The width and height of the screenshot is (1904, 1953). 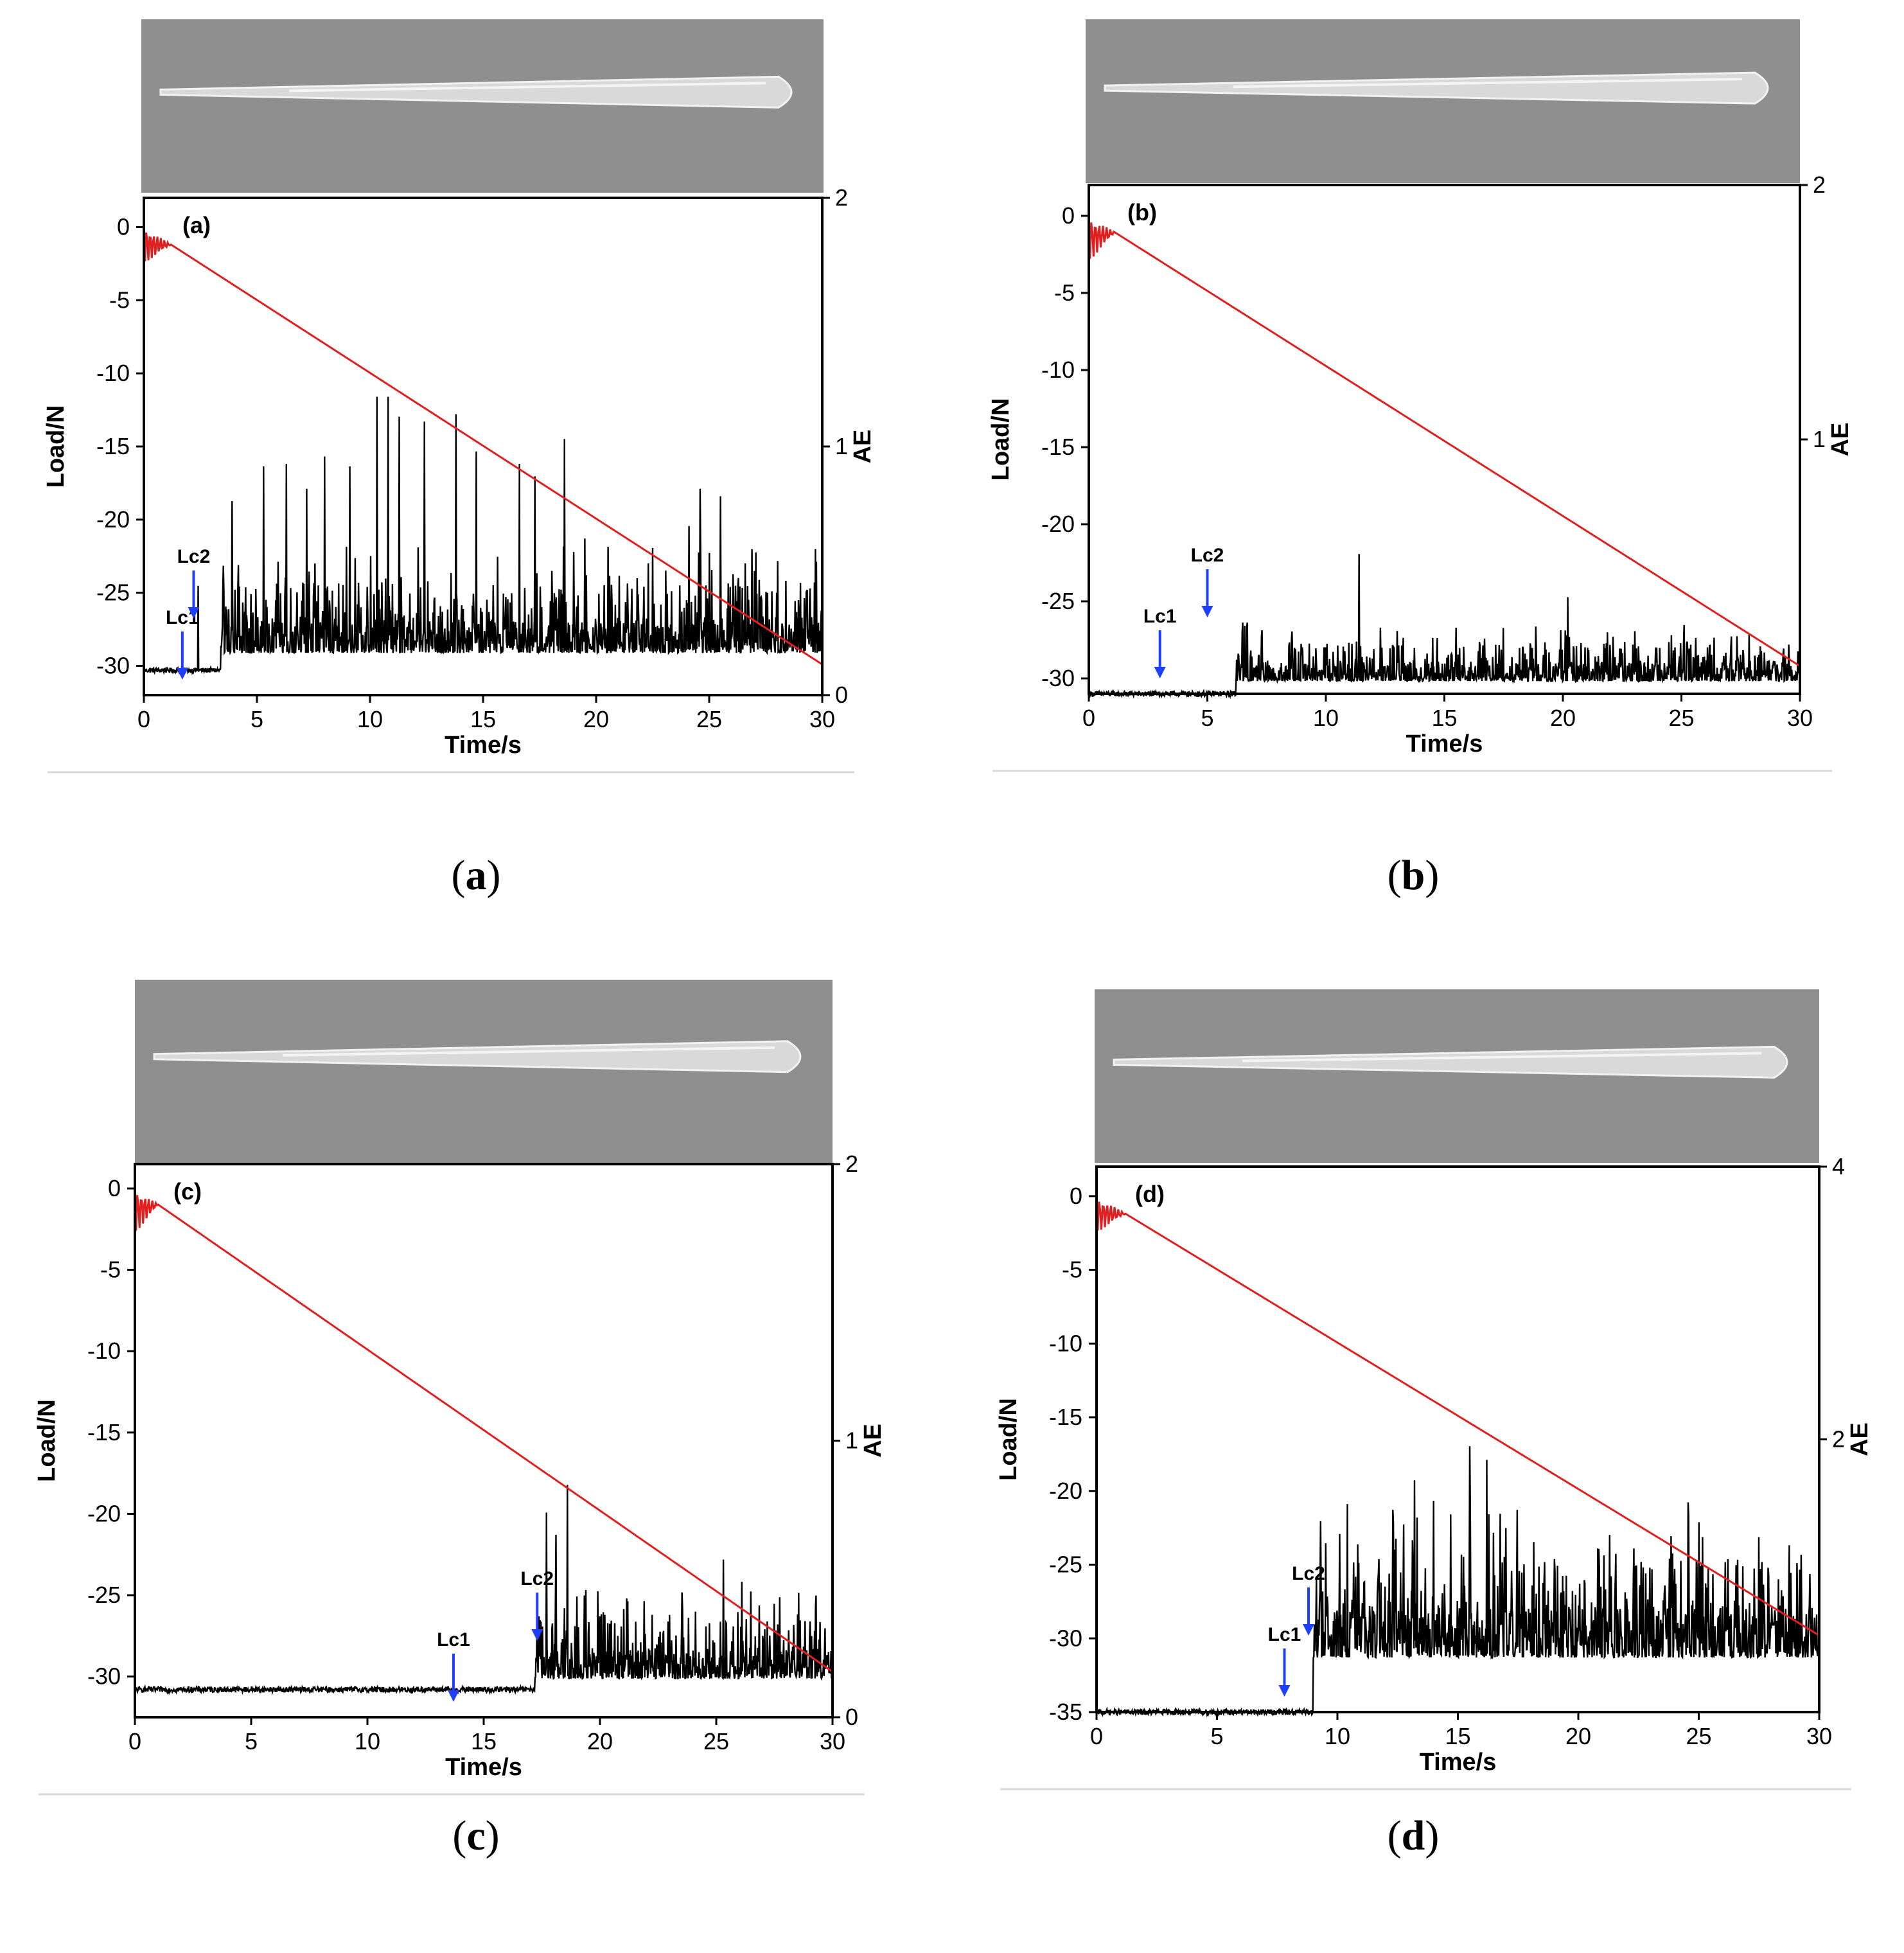 What do you see at coordinates (1142, 212) in the screenshot?
I see `panel-tag: (b)` at bounding box center [1142, 212].